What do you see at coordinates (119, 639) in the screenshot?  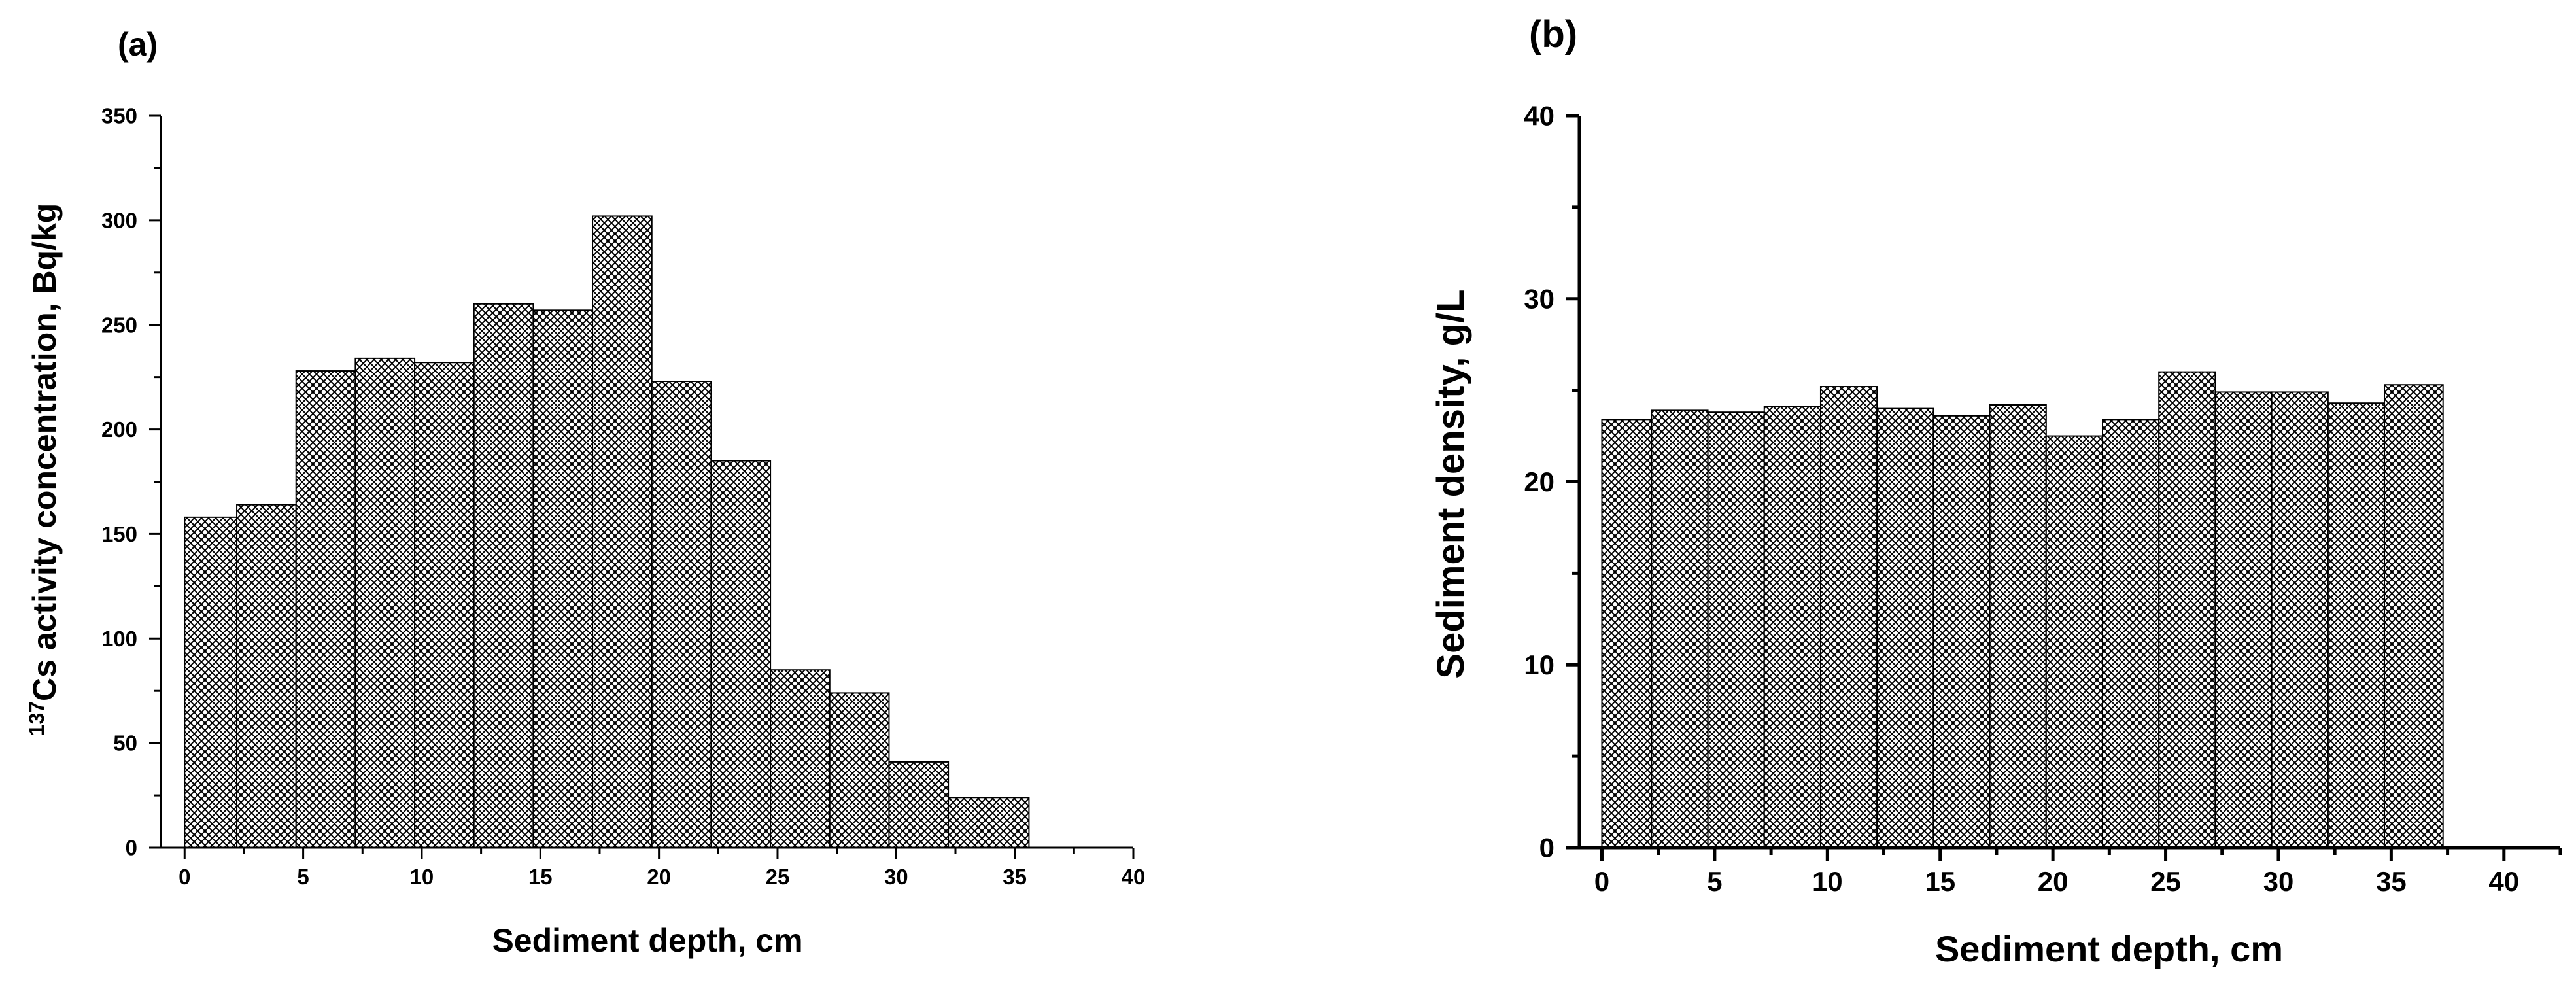 I see `panel-a-y-tick-label: 100` at bounding box center [119, 639].